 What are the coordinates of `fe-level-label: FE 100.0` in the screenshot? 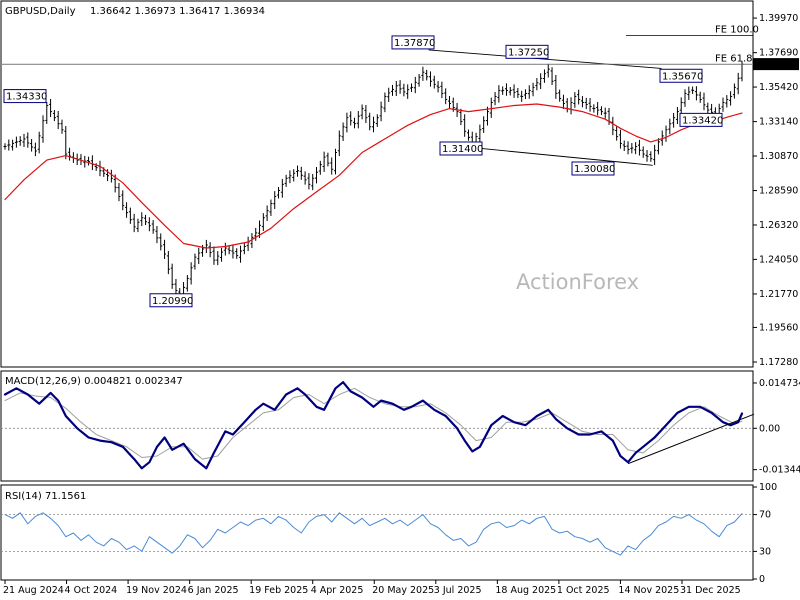 It's located at (737, 30).